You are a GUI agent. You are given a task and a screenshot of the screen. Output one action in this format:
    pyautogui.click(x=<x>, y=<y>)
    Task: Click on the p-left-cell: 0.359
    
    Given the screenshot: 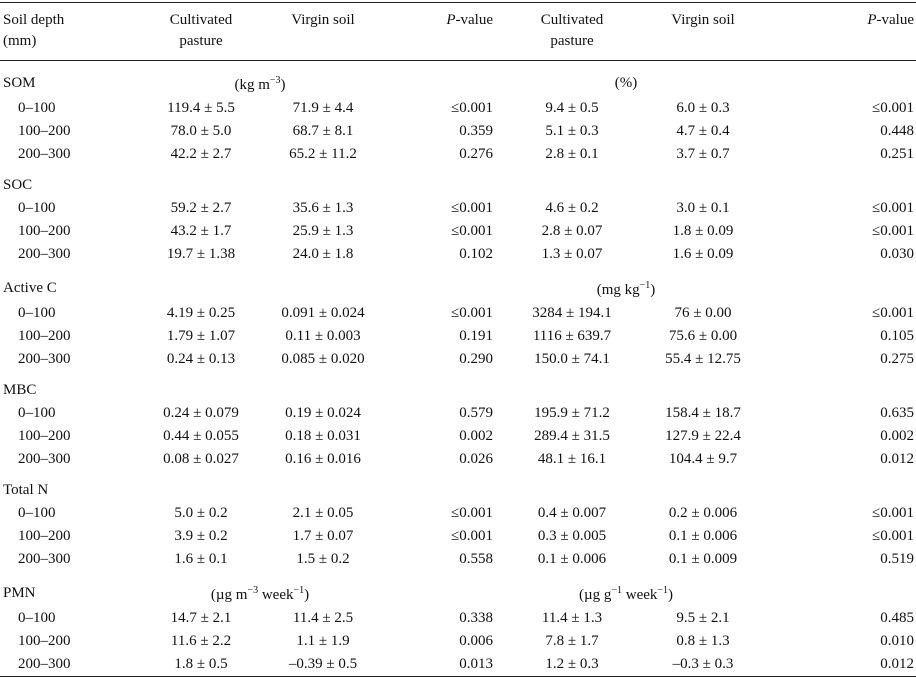 What is the action you would take?
    pyautogui.click(x=476, y=131)
    